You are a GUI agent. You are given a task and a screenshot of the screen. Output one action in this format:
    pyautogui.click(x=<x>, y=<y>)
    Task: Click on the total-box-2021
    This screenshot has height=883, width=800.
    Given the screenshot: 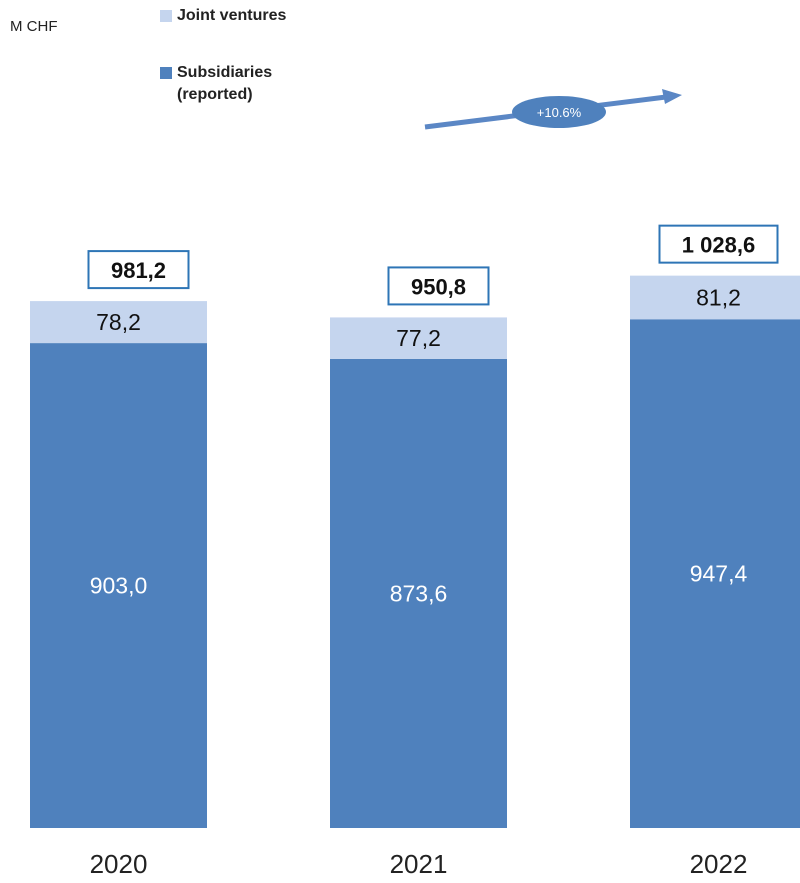 What is the action you would take?
    pyautogui.click(x=438, y=286)
    